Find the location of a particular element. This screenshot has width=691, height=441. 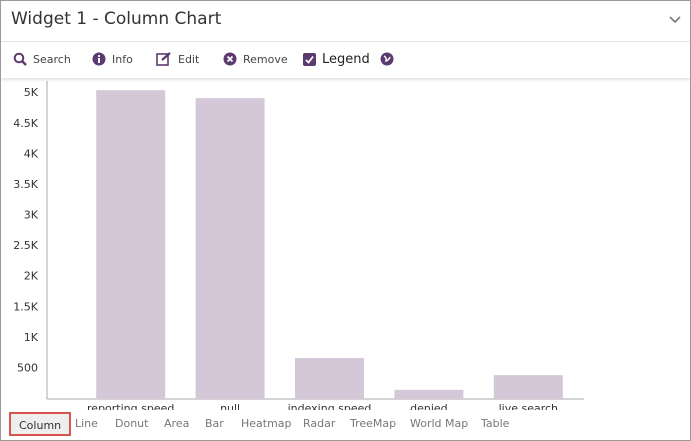

globe-icon is located at coordinates (387, 59).